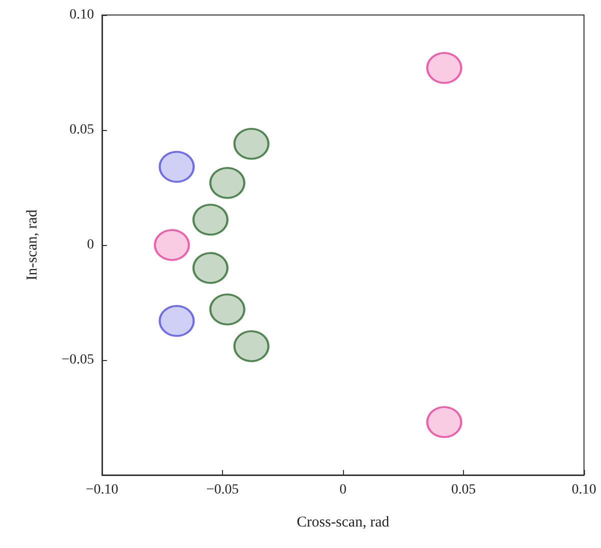 Image resolution: width=601 pixels, height=548 pixels. Describe the element at coordinates (222, 490) in the screenshot. I see `x-tick-label: −0.05` at that location.